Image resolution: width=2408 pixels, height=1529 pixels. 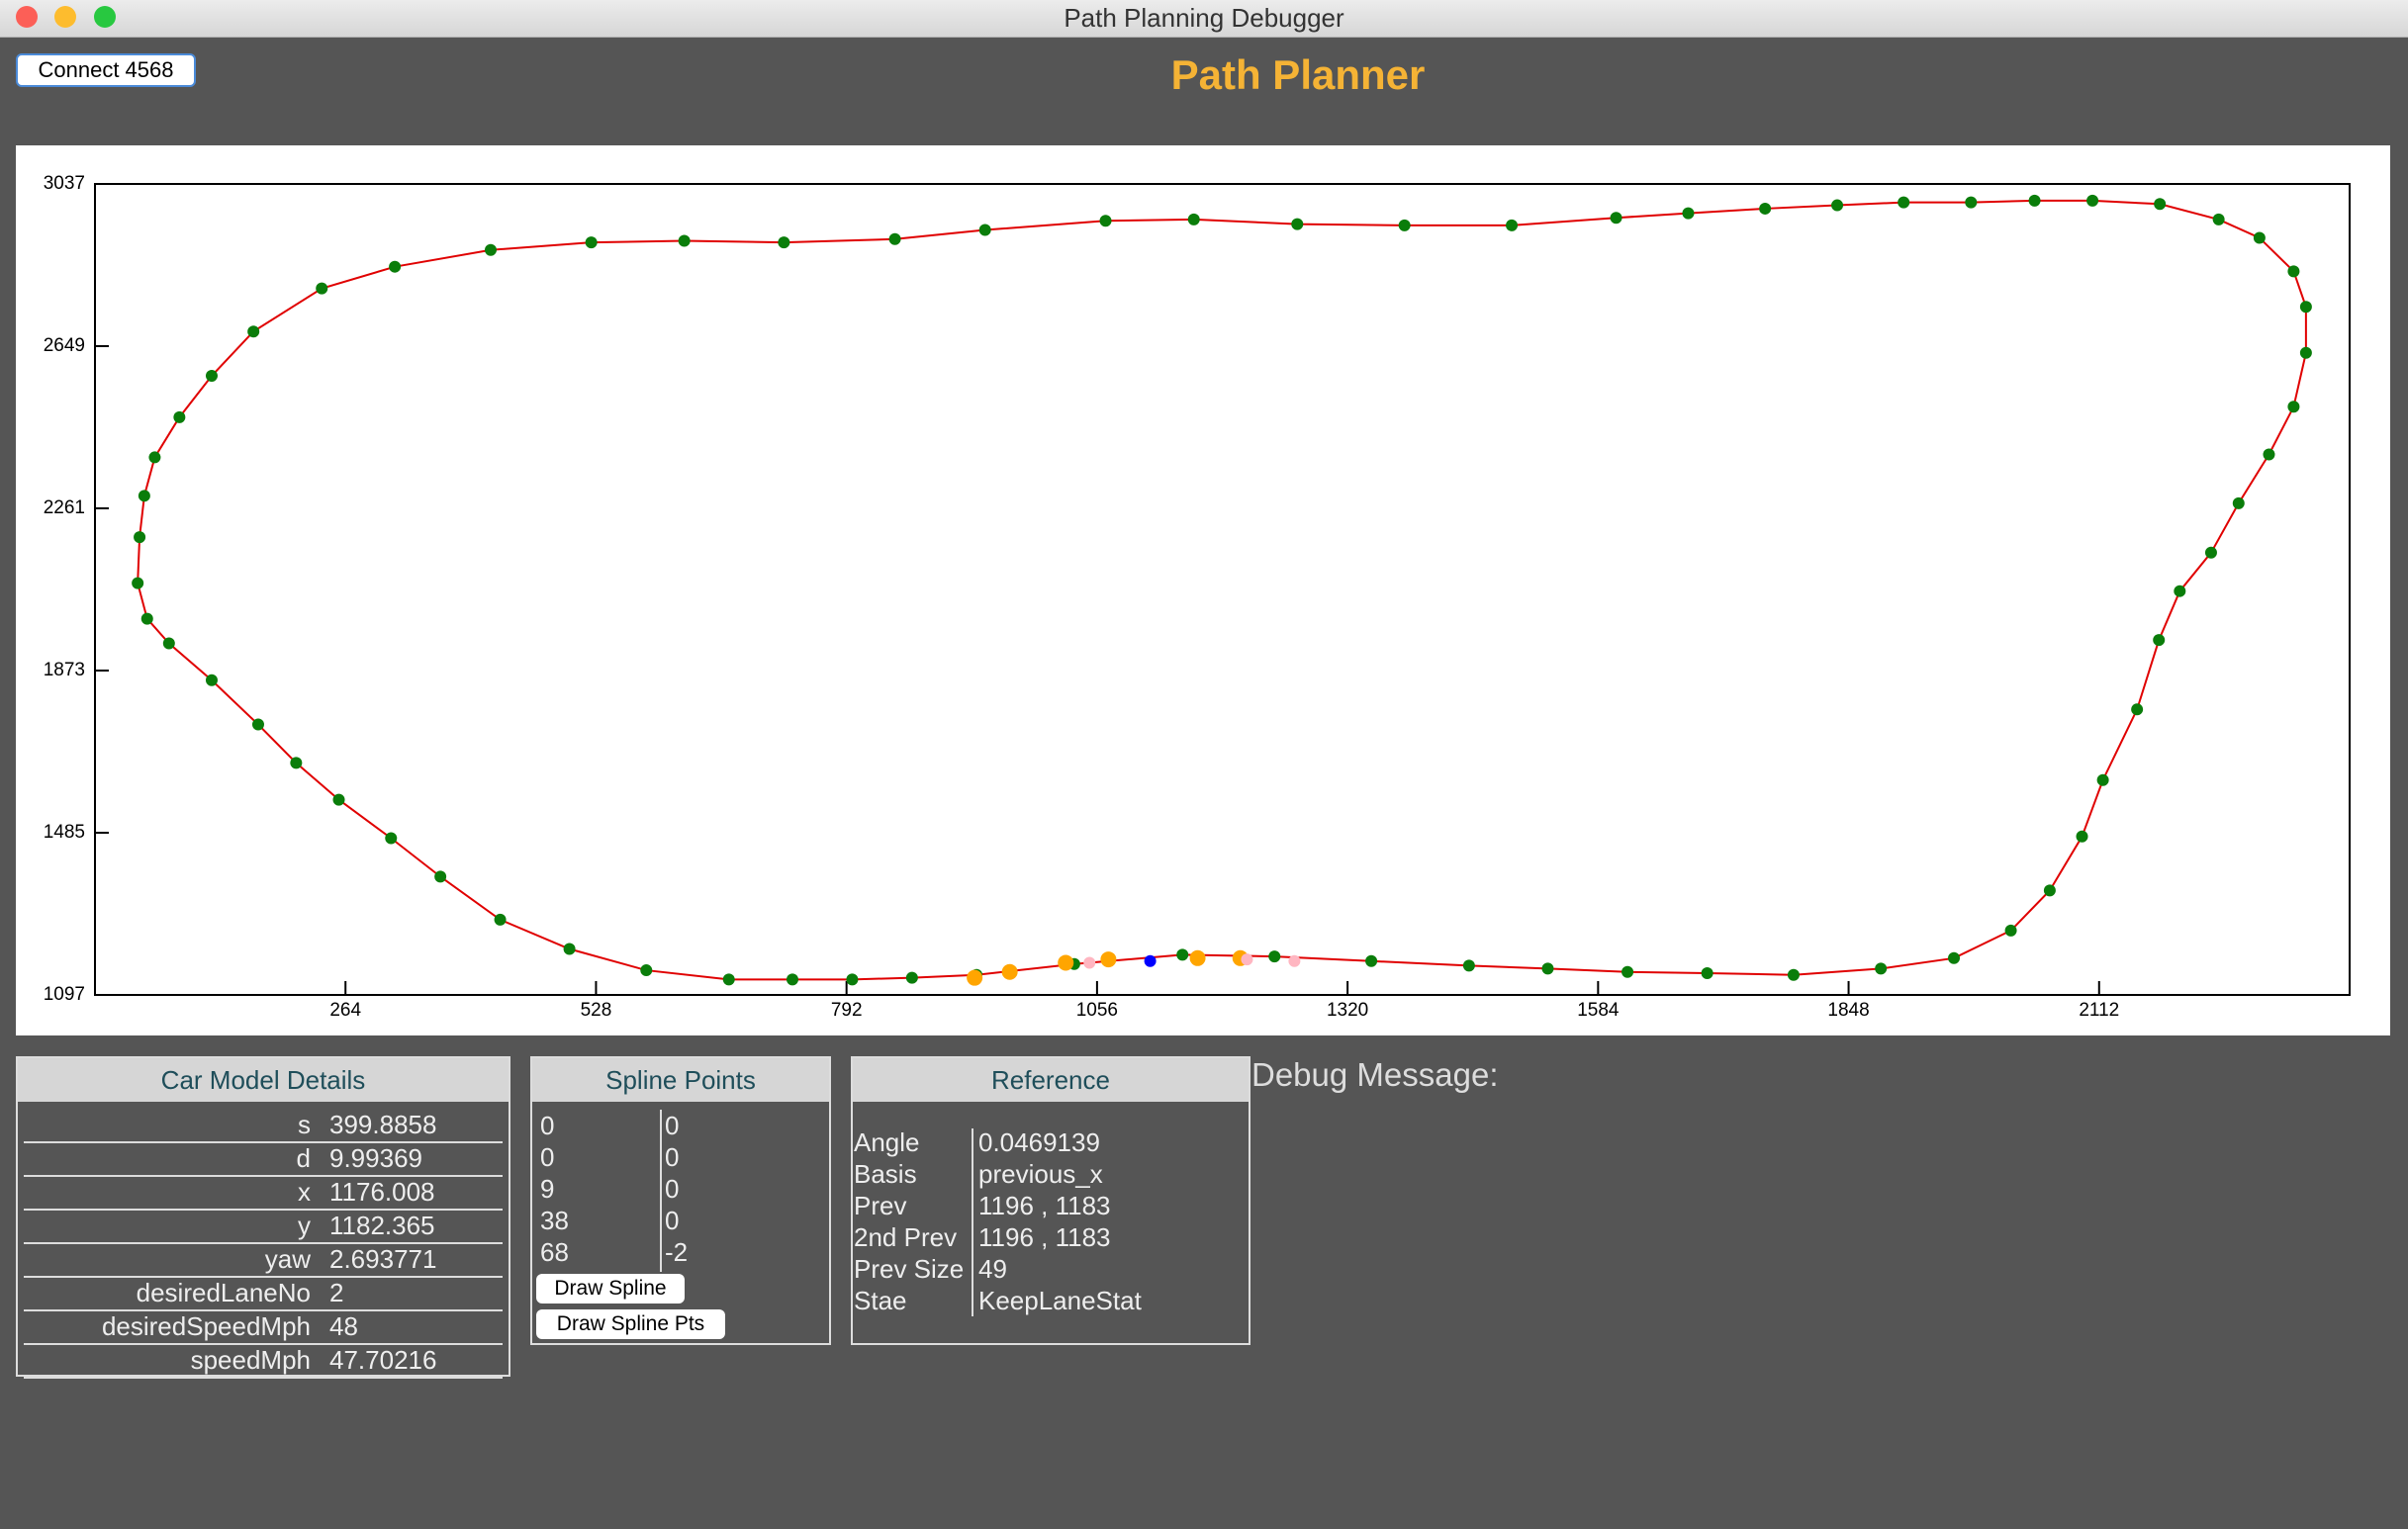 I want to click on panel-header: Spline Points, so click(x=680, y=1080).